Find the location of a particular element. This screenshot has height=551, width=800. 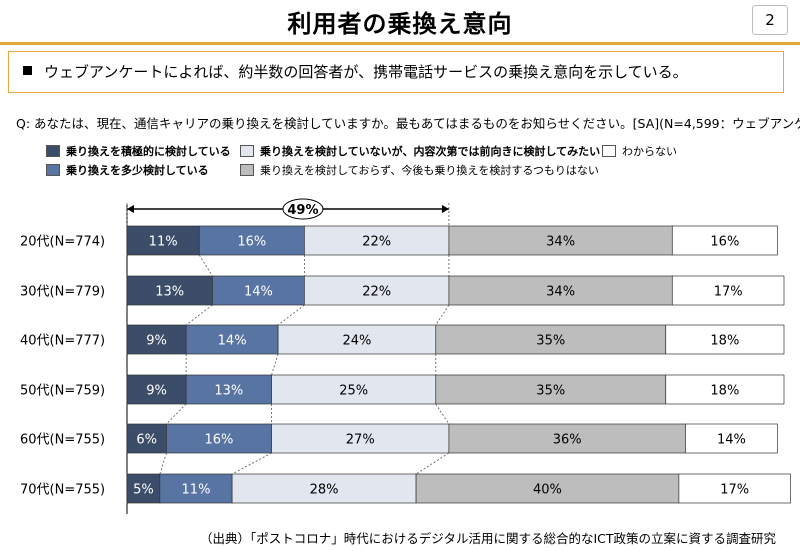

bullet-icon is located at coordinates (27, 70).